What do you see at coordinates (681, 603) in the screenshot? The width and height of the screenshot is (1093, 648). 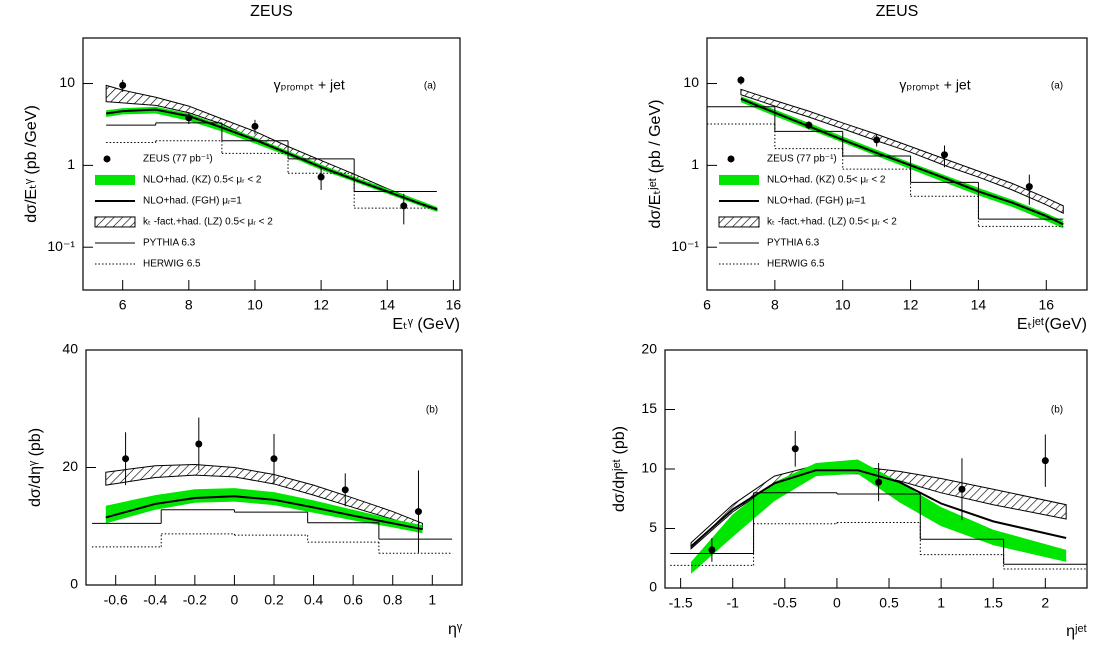 I see `x-tick-label: -1.5` at bounding box center [681, 603].